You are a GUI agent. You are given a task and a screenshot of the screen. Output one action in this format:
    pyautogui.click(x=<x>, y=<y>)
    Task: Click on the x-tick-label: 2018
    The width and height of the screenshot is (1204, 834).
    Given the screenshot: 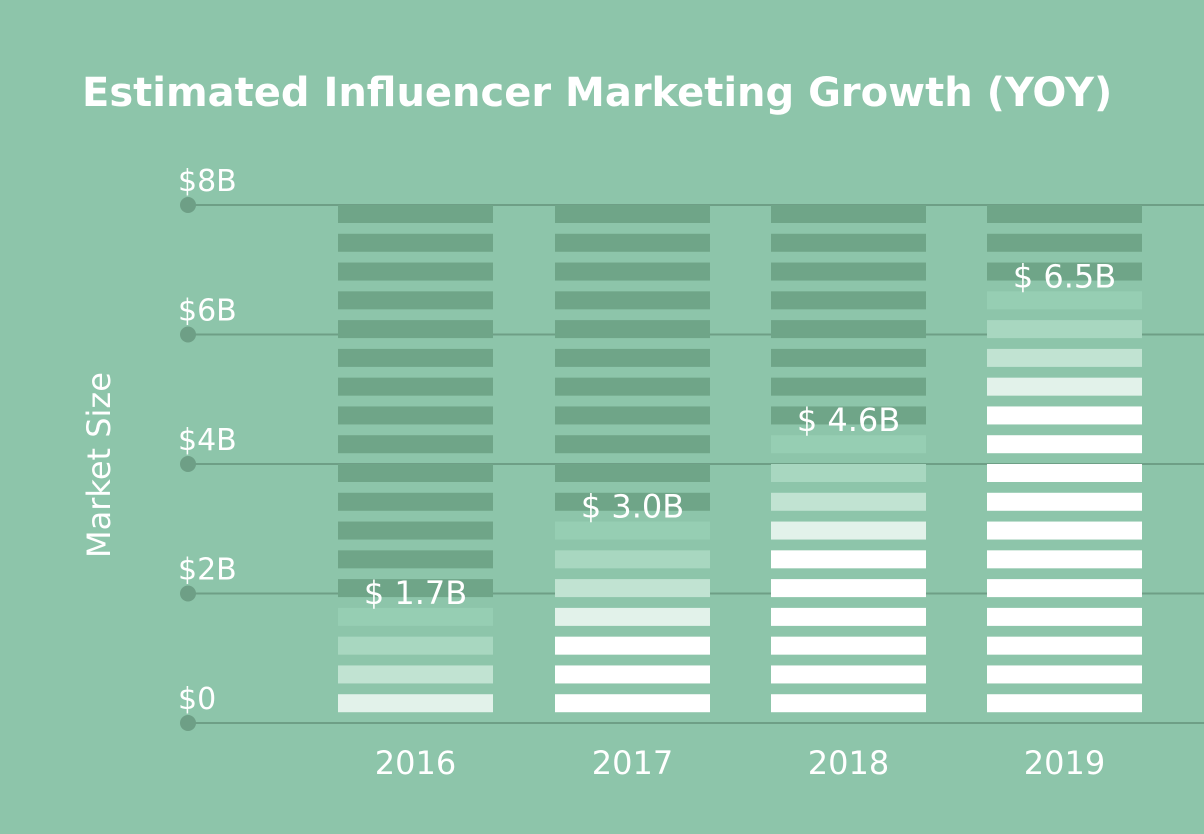 What is the action you would take?
    pyautogui.click(x=848, y=763)
    